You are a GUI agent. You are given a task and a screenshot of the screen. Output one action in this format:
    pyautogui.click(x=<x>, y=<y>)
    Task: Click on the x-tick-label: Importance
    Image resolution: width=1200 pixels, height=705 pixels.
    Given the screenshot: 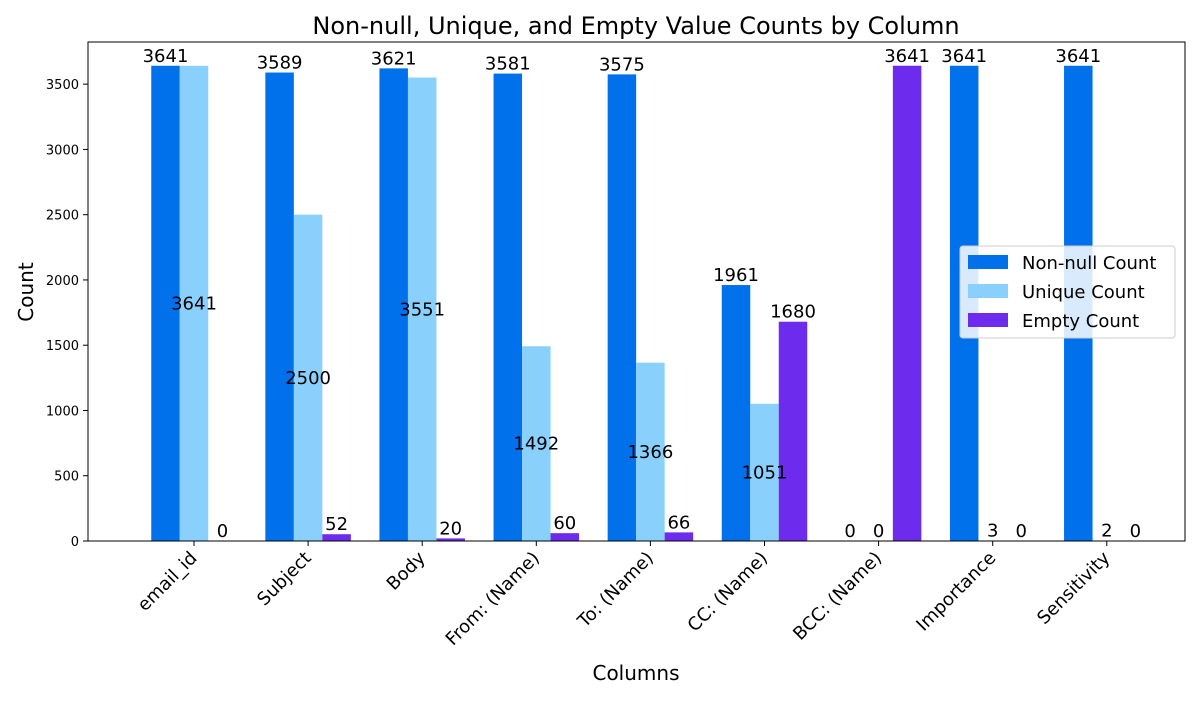 What is the action you would take?
    pyautogui.click(x=956, y=592)
    